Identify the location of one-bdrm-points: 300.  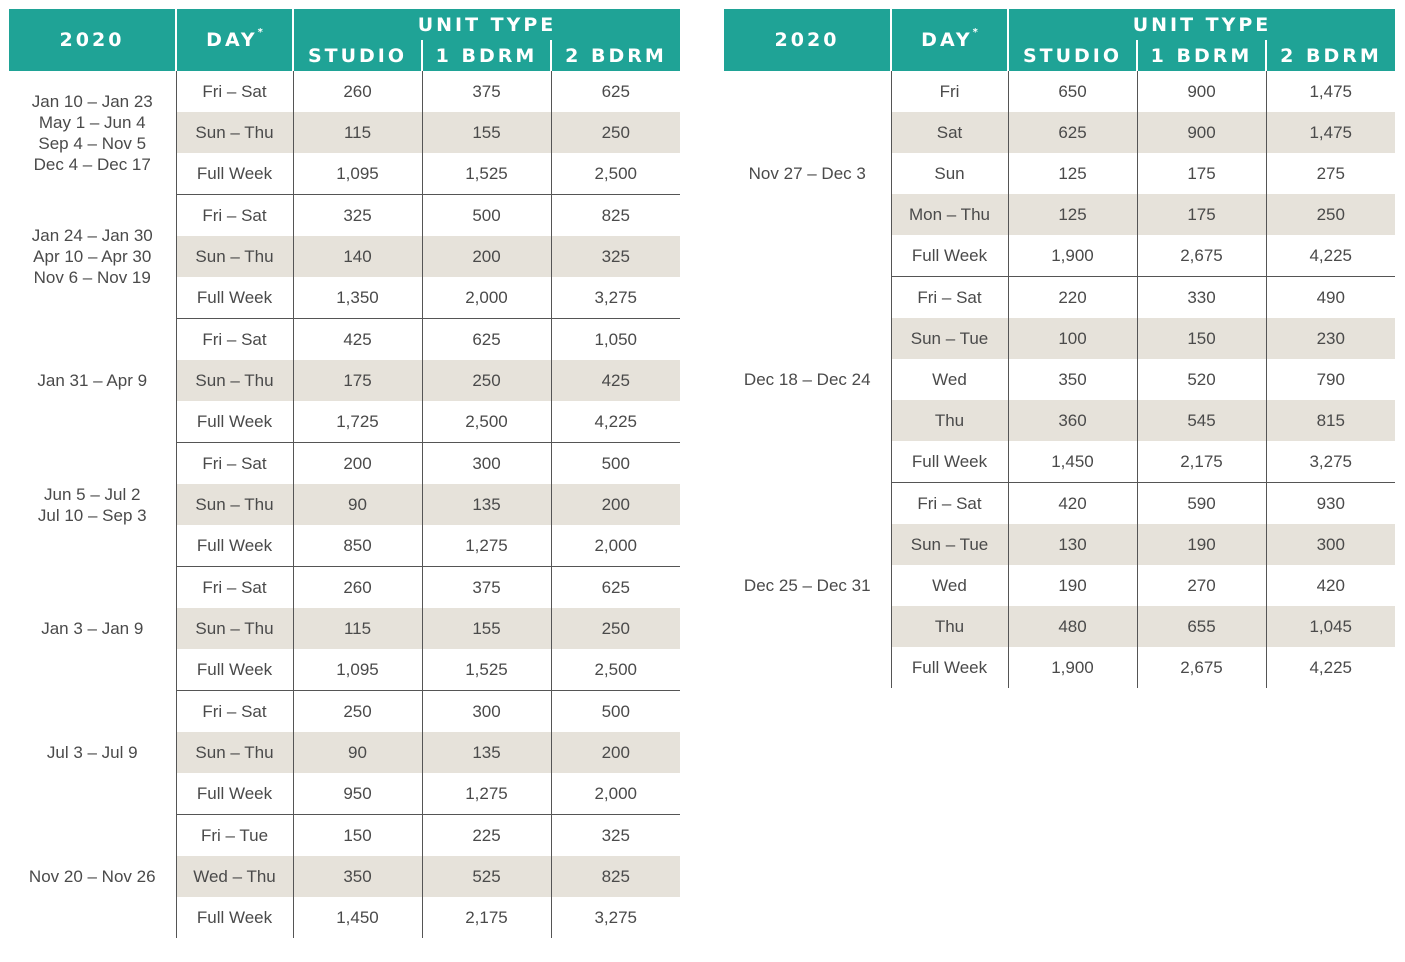
(486, 711).